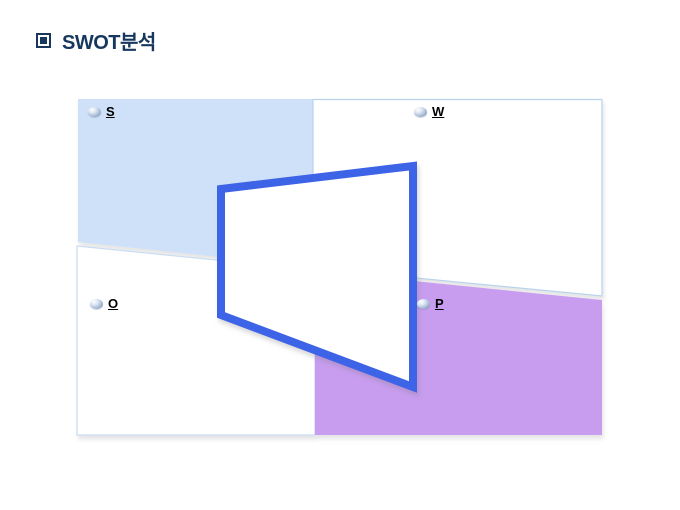 This screenshot has height=510, width=680. Describe the element at coordinates (109, 43) in the screenshot. I see `page-title: SWOT분석` at that location.